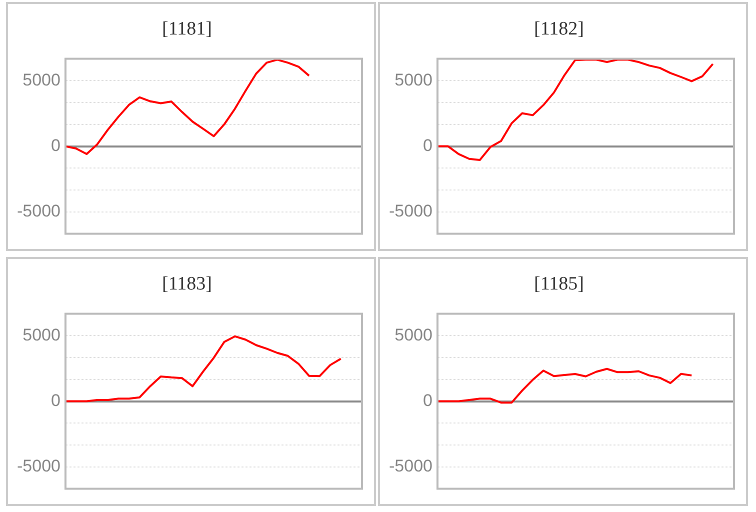 The image size is (756, 512). I want to click on chart-title: [1182], so click(559, 29).